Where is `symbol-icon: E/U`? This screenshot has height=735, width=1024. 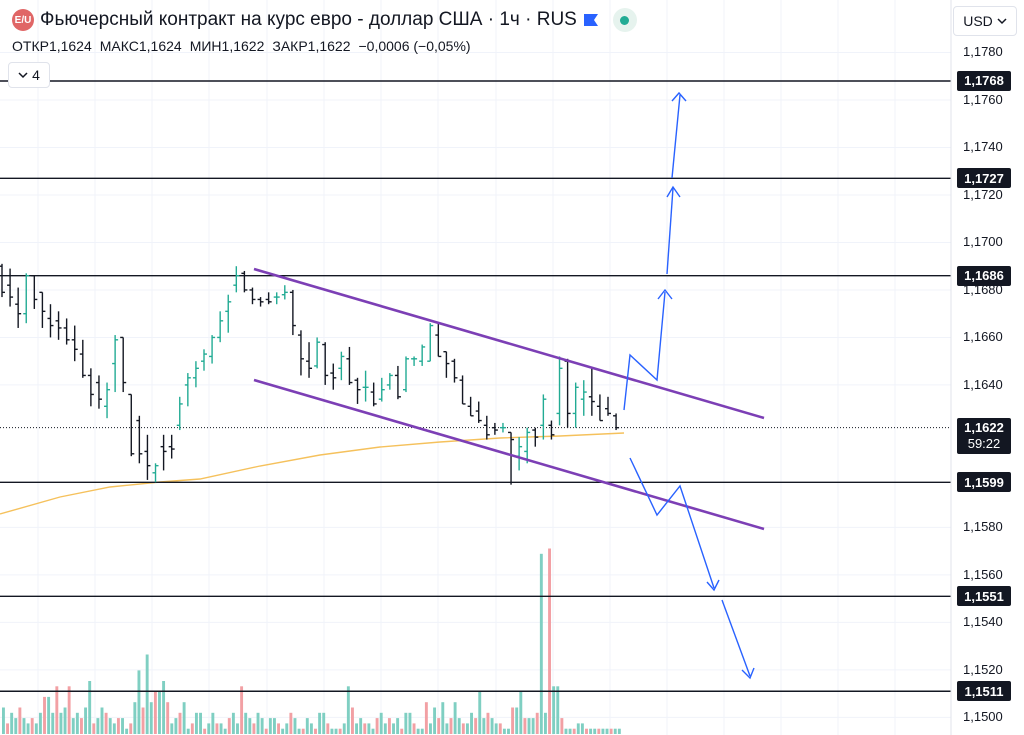 symbol-icon: E/U is located at coordinates (23, 20).